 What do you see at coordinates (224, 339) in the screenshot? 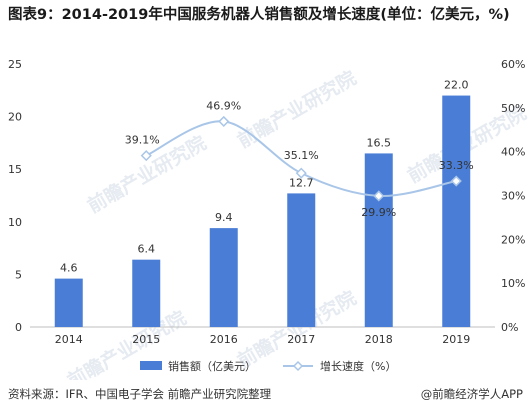
I see `x-tick-label: 2016` at bounding box center [224, 339].